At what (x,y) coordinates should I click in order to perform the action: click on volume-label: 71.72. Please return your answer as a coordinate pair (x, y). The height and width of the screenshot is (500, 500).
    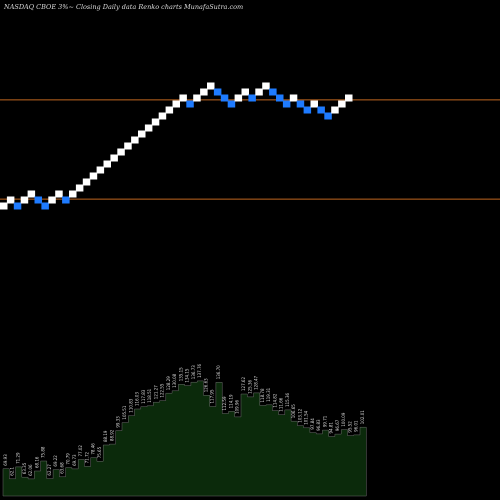
    Looking at the image, I should click on (86, 457).